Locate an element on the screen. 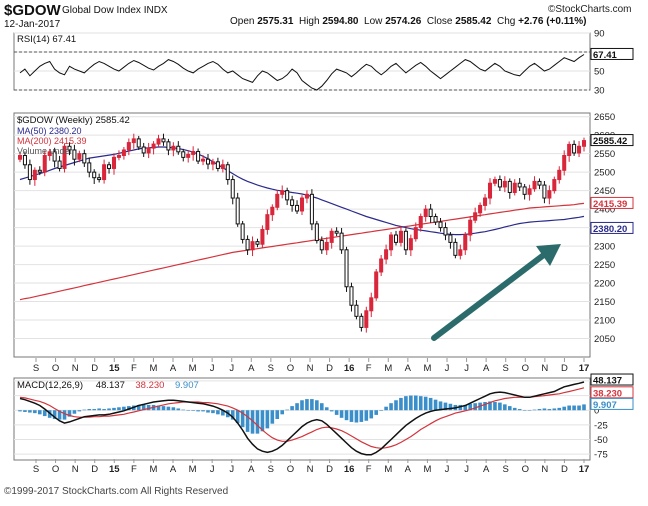 Image resolution: width=648 pixels, height=506 pixels. ma50-value-tag: 2380.20 is located at coordinates (610, 229).